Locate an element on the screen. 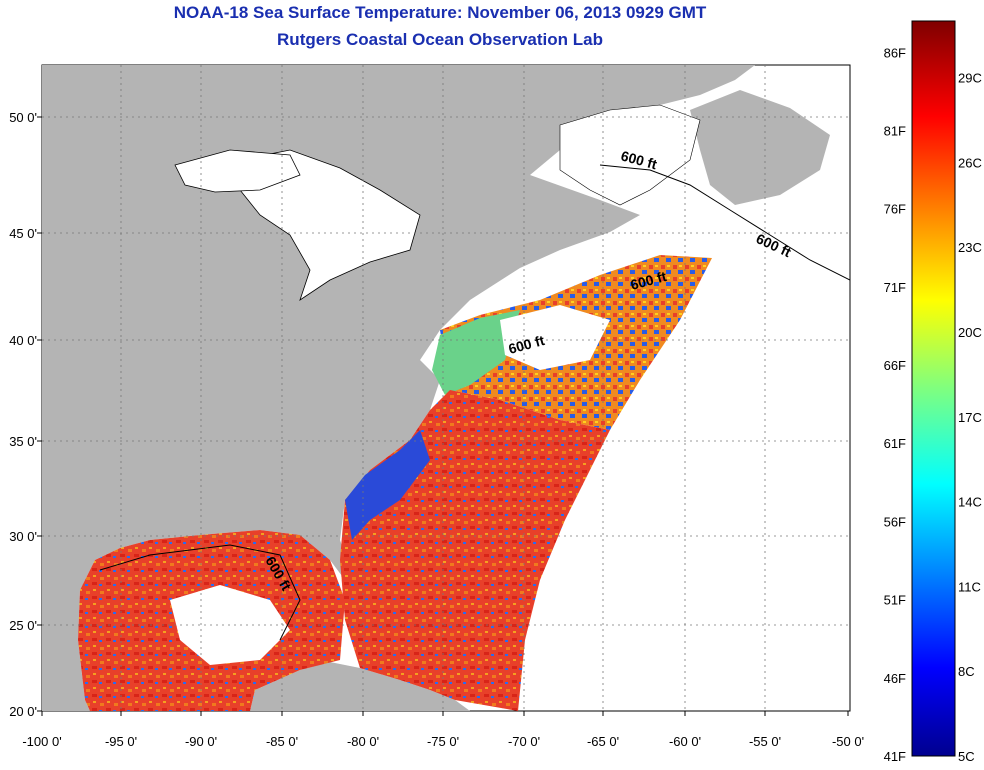  colorbar-f-label: 46F is located at coordinates (895, 678).